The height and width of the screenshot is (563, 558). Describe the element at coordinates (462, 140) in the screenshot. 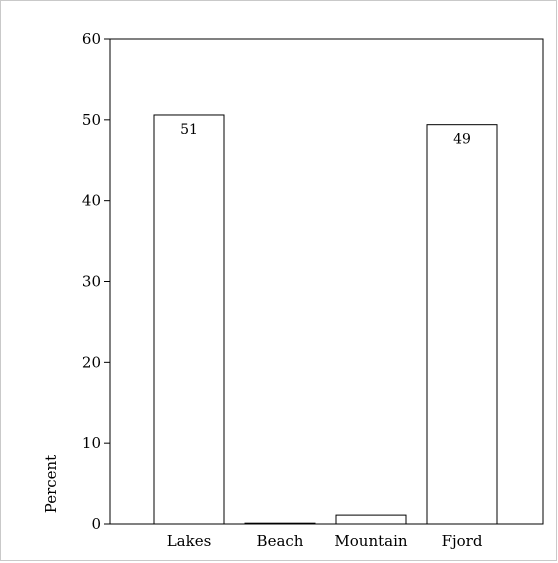

I see `bar-value-label: 49` at that location.